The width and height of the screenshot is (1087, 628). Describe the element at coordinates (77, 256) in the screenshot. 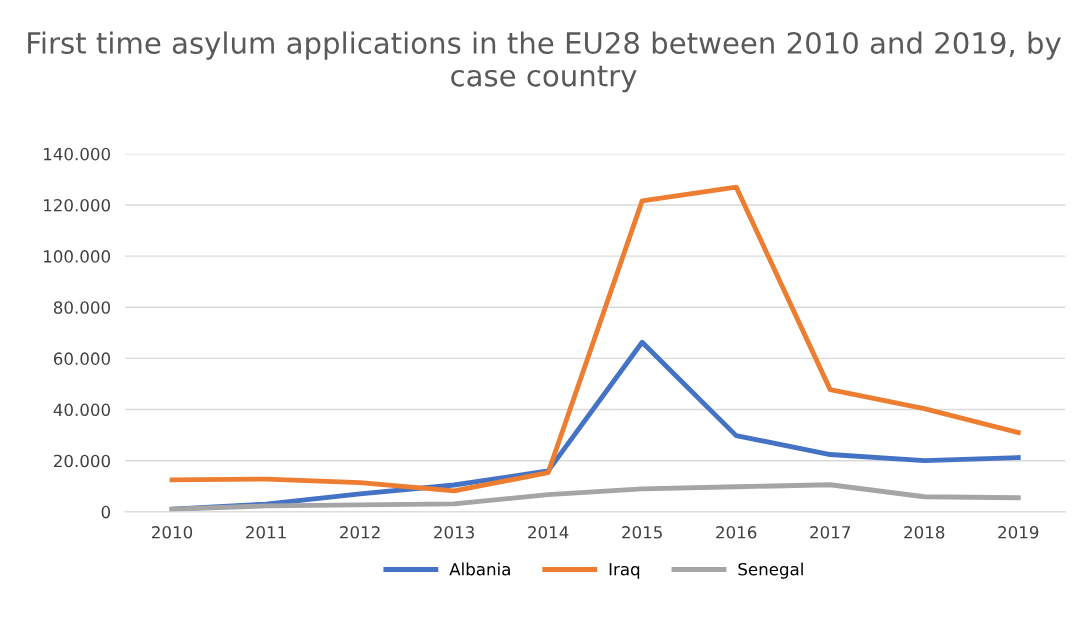

I see `y-tick-label: 100.000` at that location.